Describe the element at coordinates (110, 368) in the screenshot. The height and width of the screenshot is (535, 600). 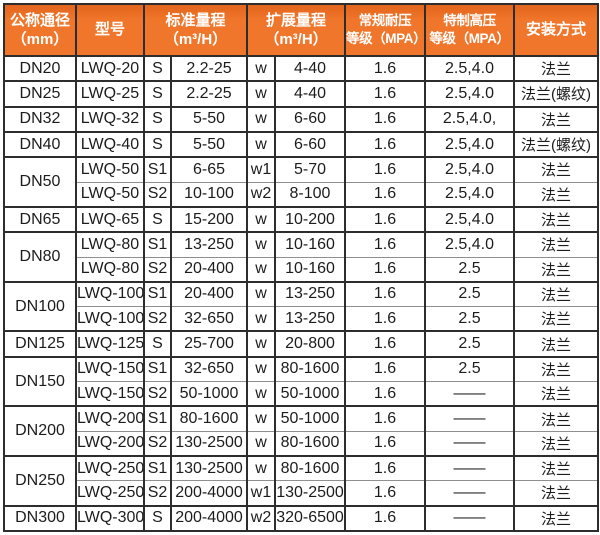
I see `model-cell: LWQ-150` at that location.